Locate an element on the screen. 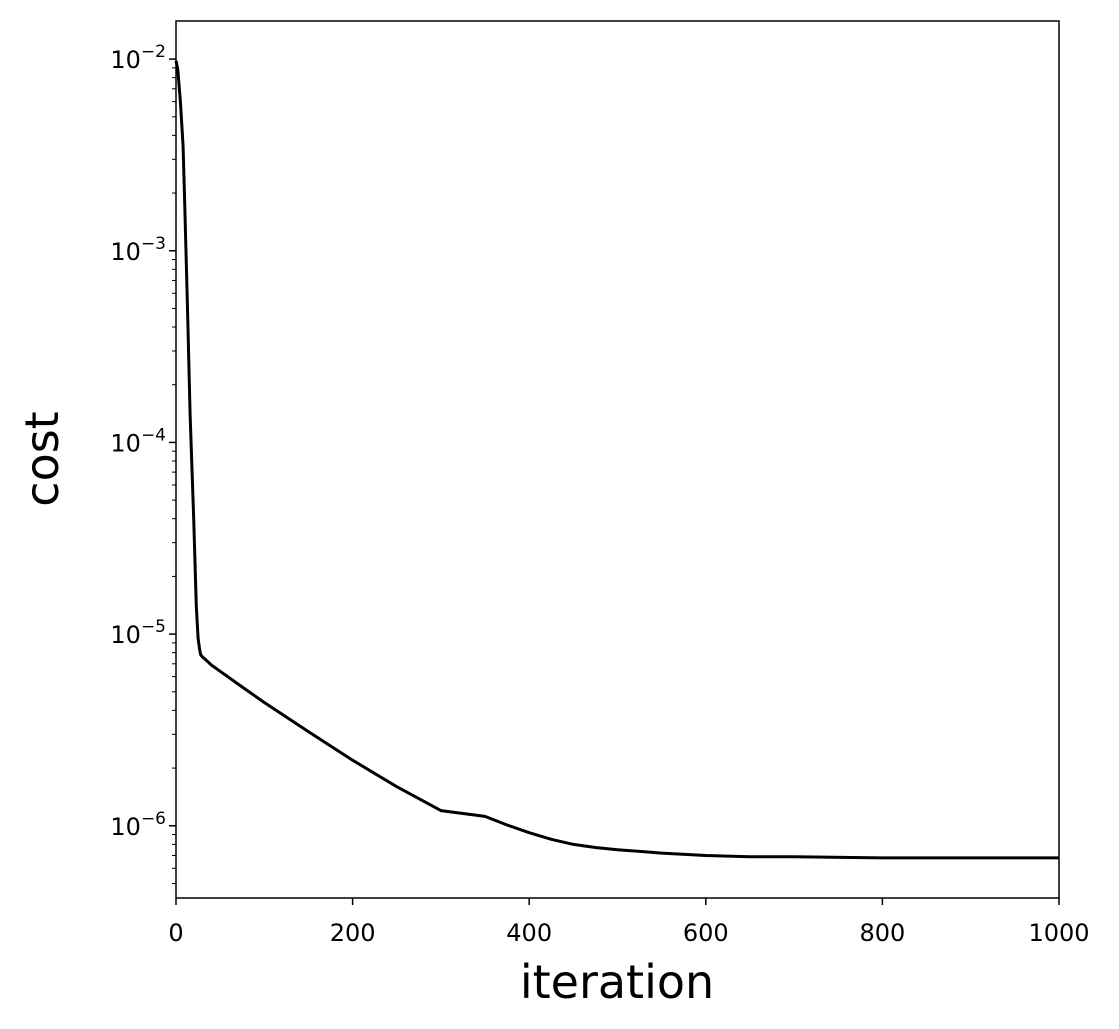  y-tick-label: 10⁻⁵ is located at coordinates (138, 633).